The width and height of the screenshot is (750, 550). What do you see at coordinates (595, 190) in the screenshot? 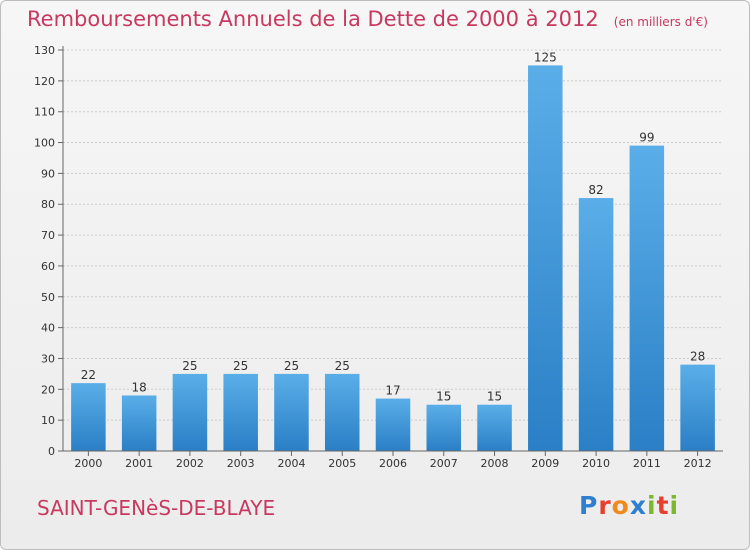
I see `data-label: 82` at bounding box center [595, 190].